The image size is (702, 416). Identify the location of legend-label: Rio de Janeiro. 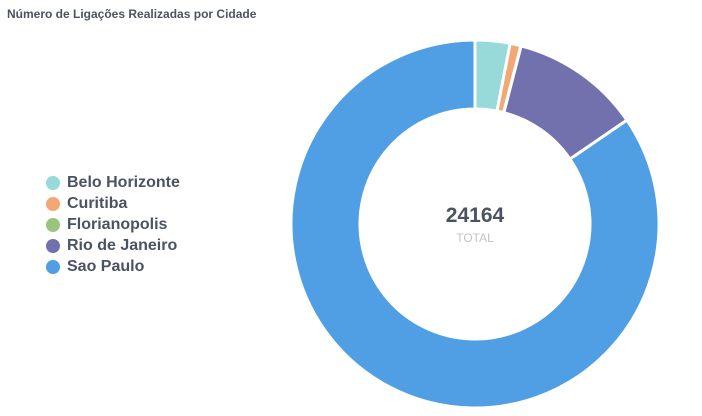
(122, 245).